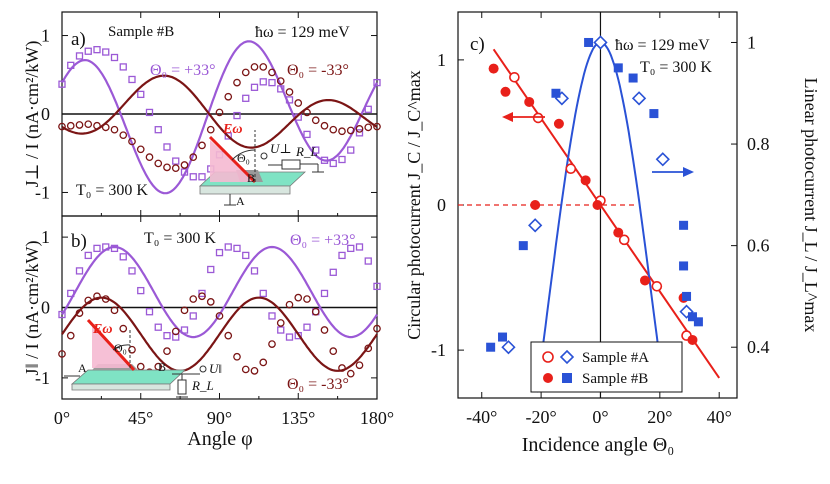 Image resolution: width=830 pixels, height=484 pixels. Describe the element at coordinates (62, 418) in the screenshot. I see `x-tick-label: 0°` at that location.